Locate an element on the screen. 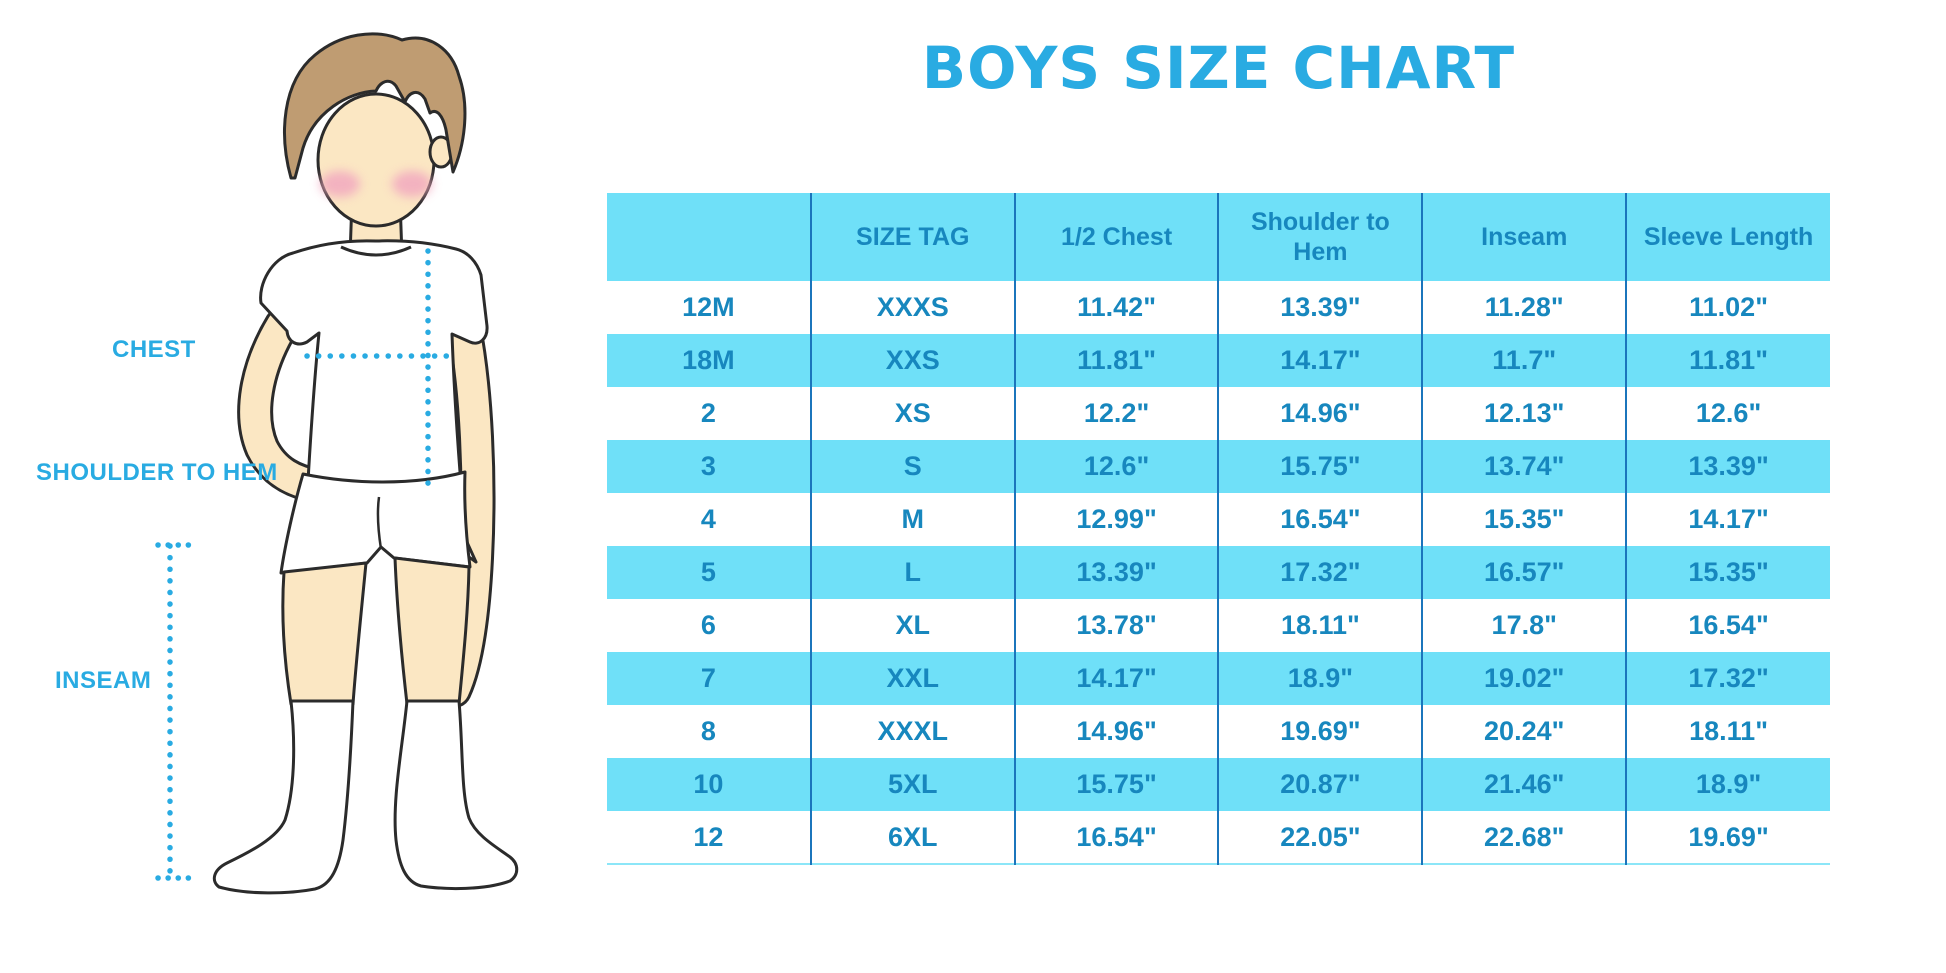 The height and width of the screenshot is (973, 1946). measurement-cell: XXS is located at coordinates (912, 360).